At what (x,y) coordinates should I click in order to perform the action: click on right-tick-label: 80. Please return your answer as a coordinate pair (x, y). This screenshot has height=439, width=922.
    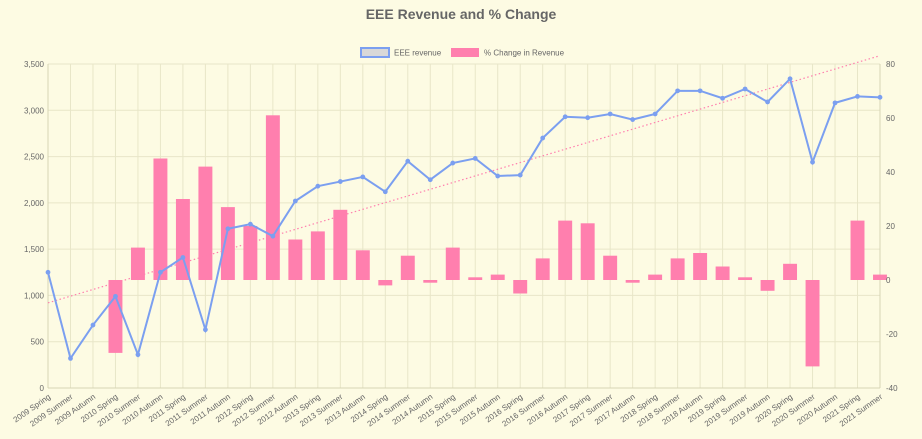
    Looking at the image, I should click on (890, 64).